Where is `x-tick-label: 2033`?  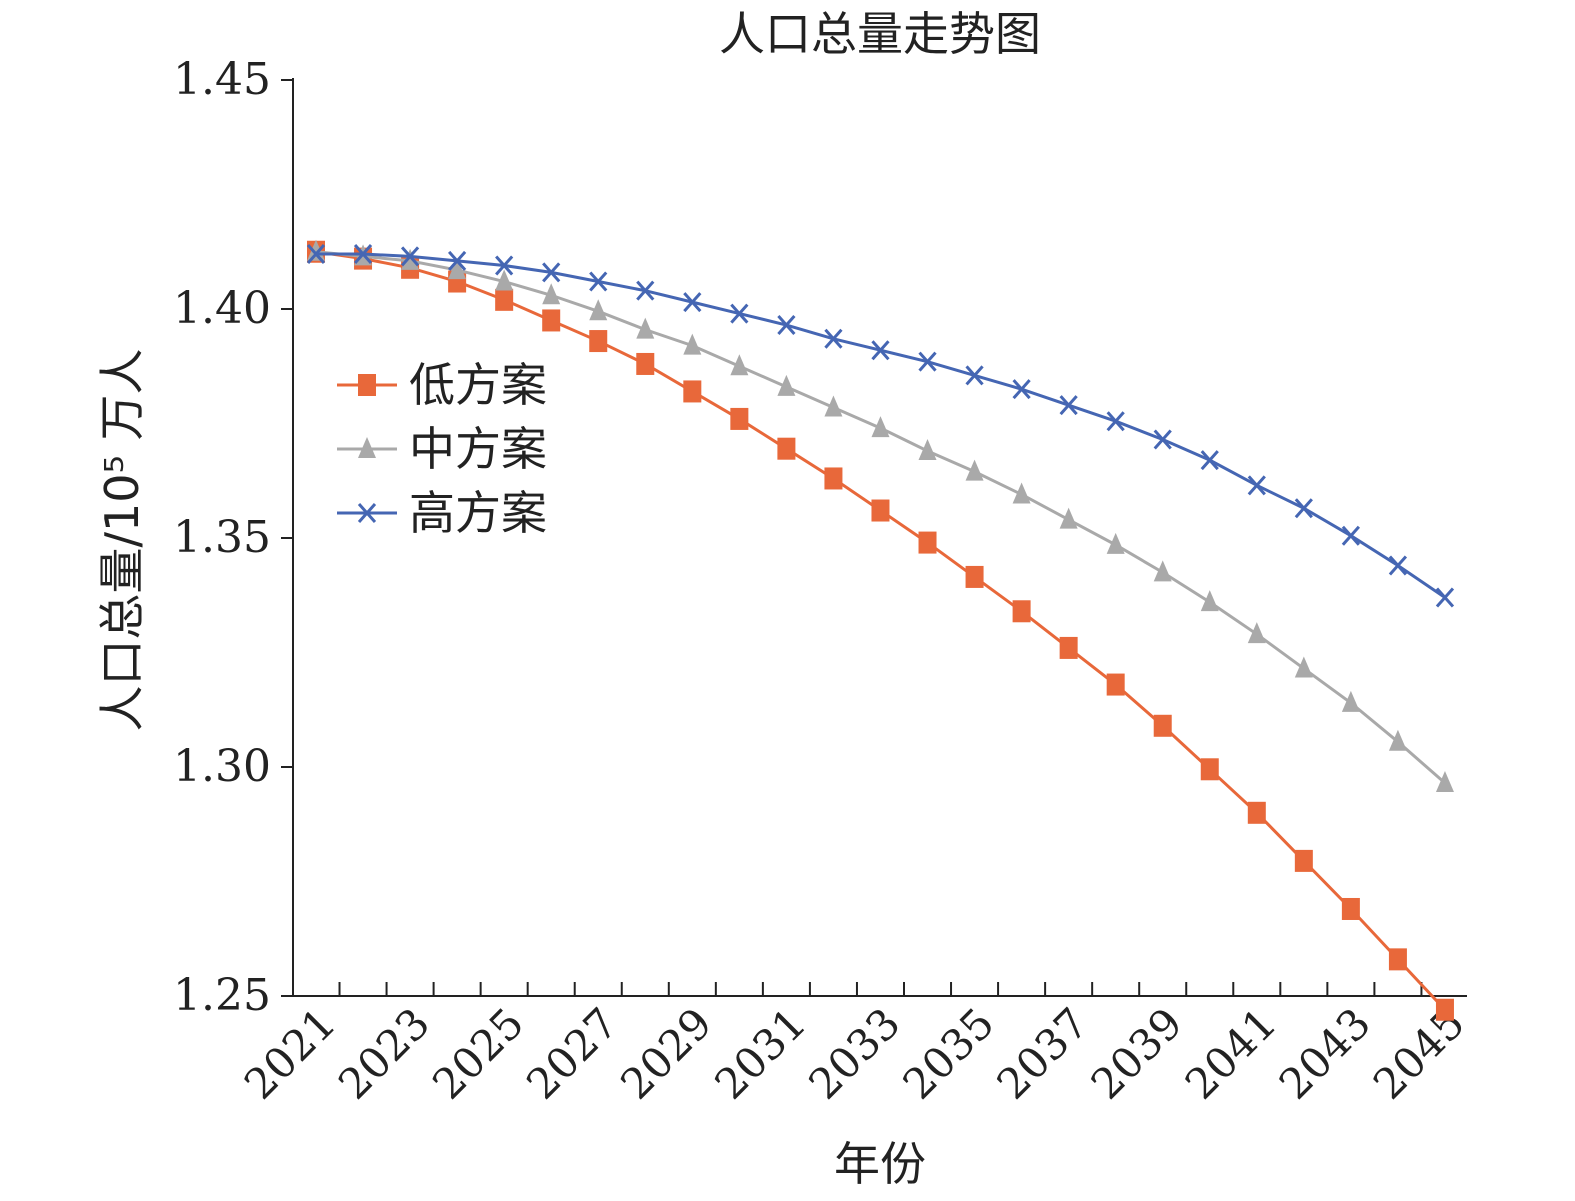 x-tick-label: 2033 is located at coordinates (854, 1053).